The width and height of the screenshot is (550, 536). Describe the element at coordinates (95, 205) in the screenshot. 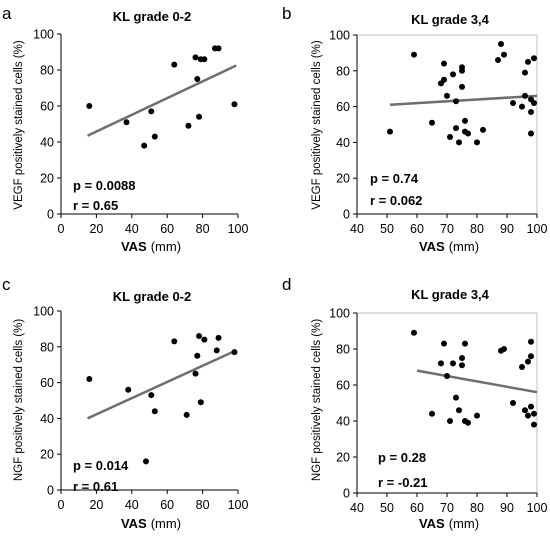

I see `r-value-annotation: r = 0.65` at that location.